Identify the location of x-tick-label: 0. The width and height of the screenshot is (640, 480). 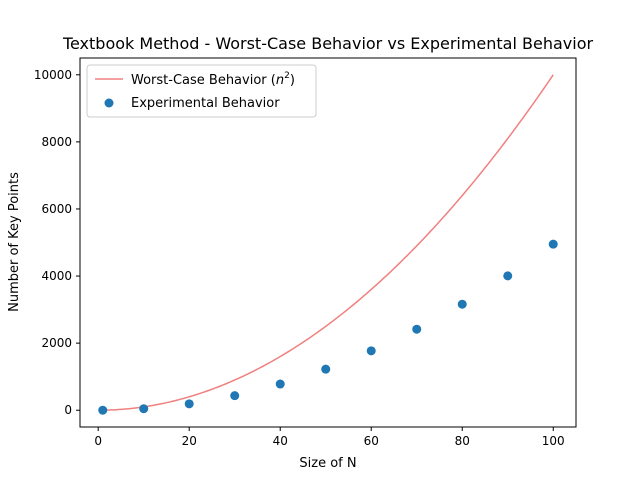
(98, 441).